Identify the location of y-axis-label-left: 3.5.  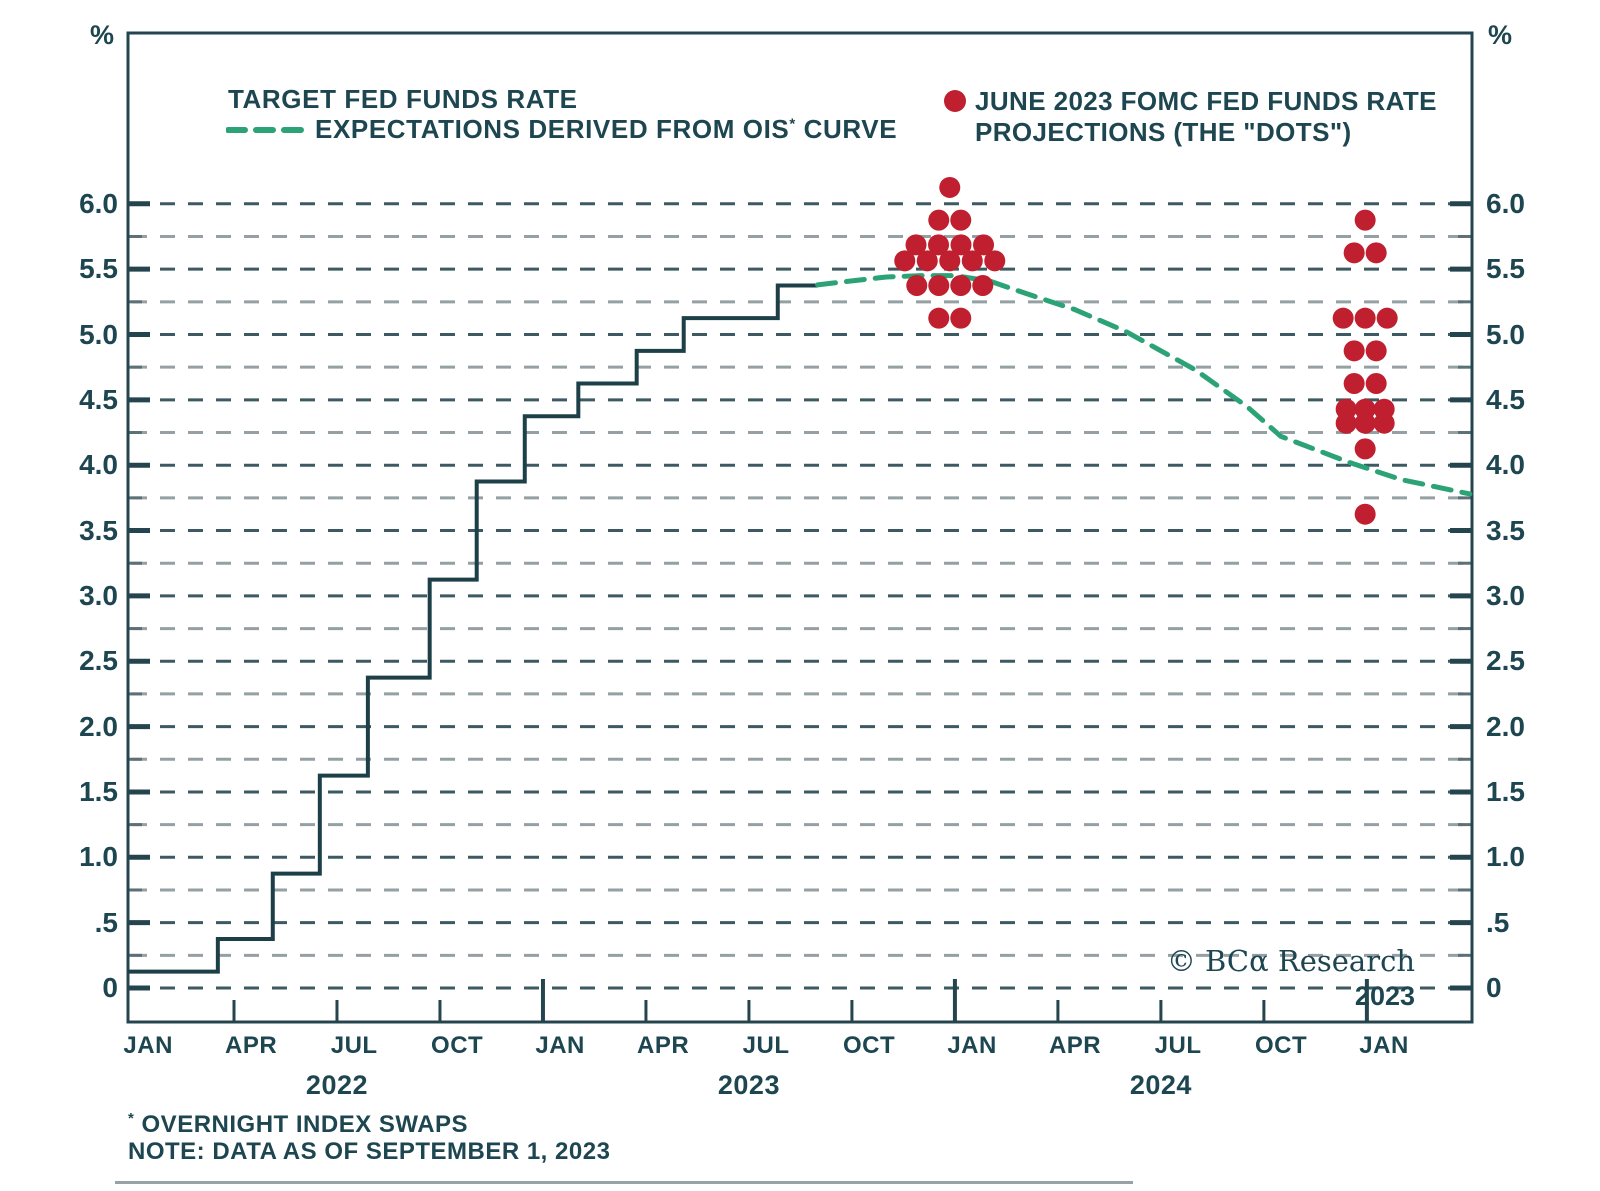
(98, 530).